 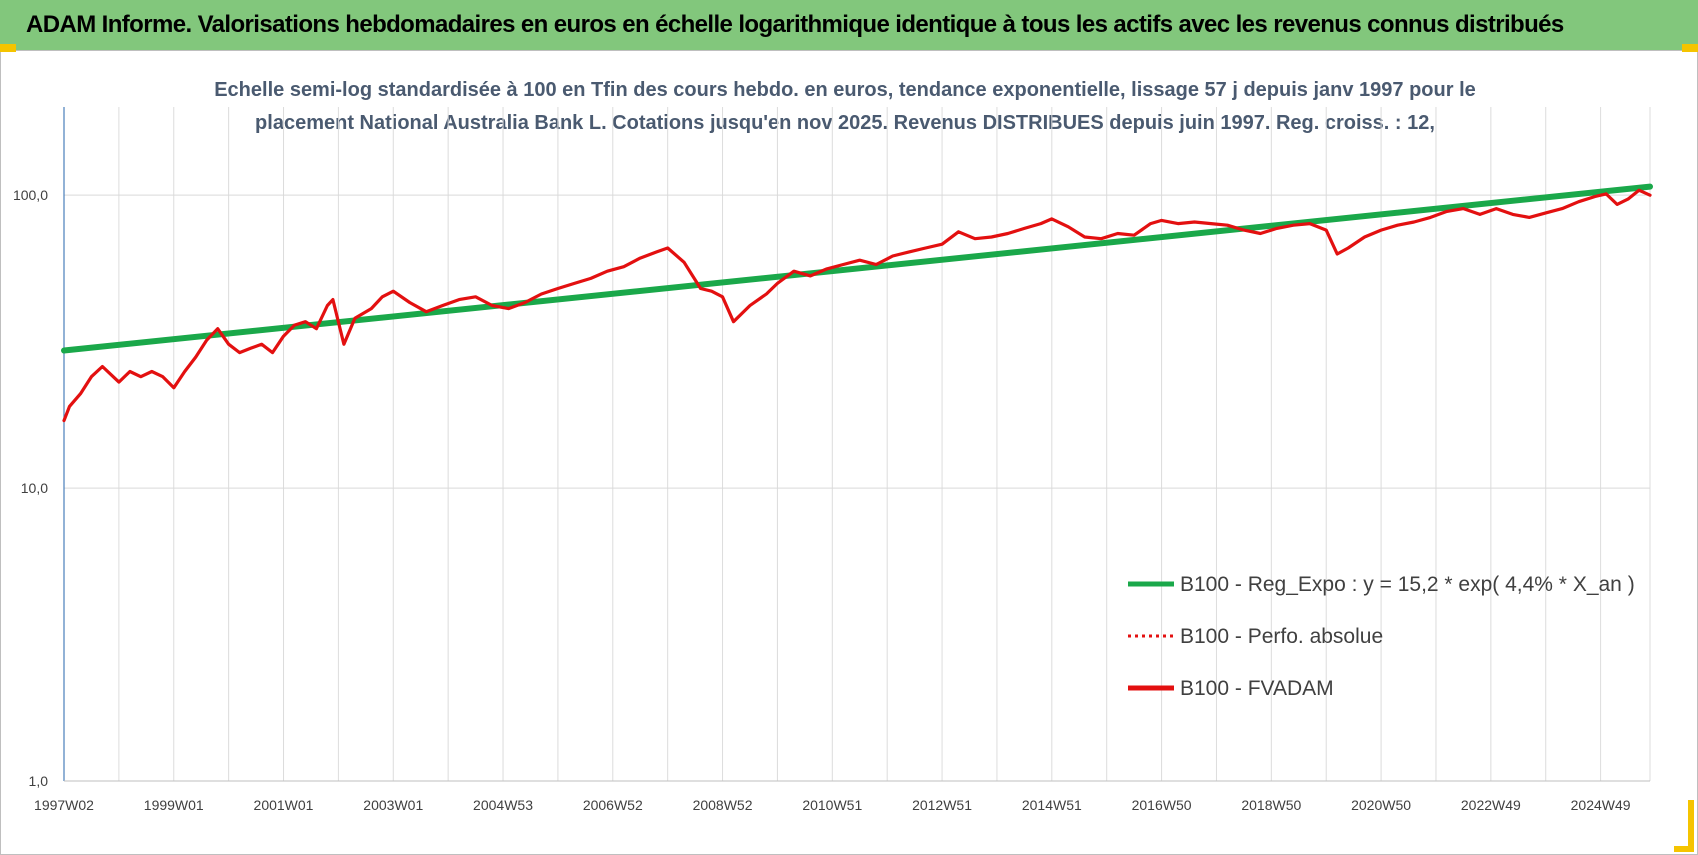 What do you see at coordinates (1257, 688) in the screenshot?
I see `legend-label-fvadam: B100 - FVADAM` at bounding box center [1257, 688].